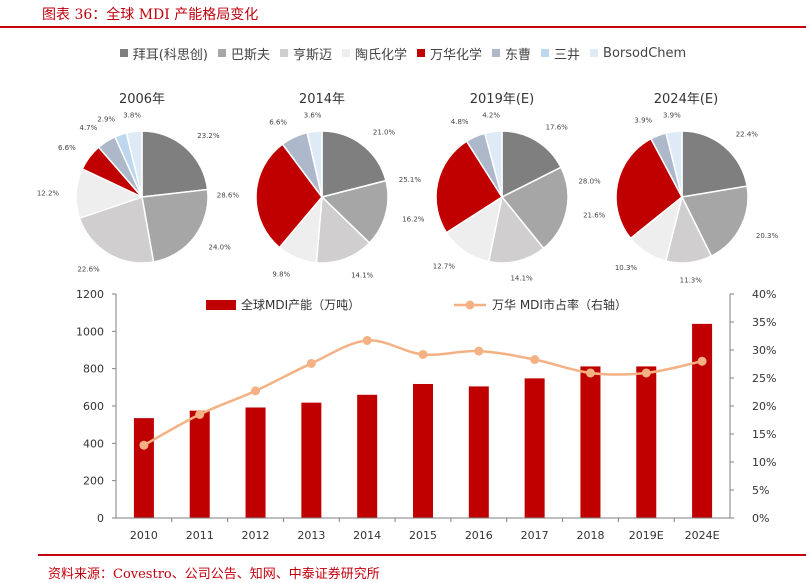 Image resolution: width=806 pixels, height=583 pixels. What do you see at coordinates (281, 275) in the screenshot?
I see `pie-slice-label: 9.8%` at bounding box center [281, 275].